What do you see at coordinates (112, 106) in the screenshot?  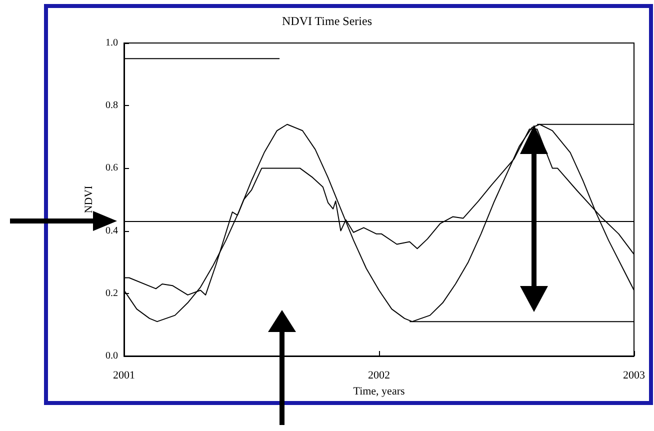 I see `y-tick-label: 0.8` at bounding box center [112, 106].